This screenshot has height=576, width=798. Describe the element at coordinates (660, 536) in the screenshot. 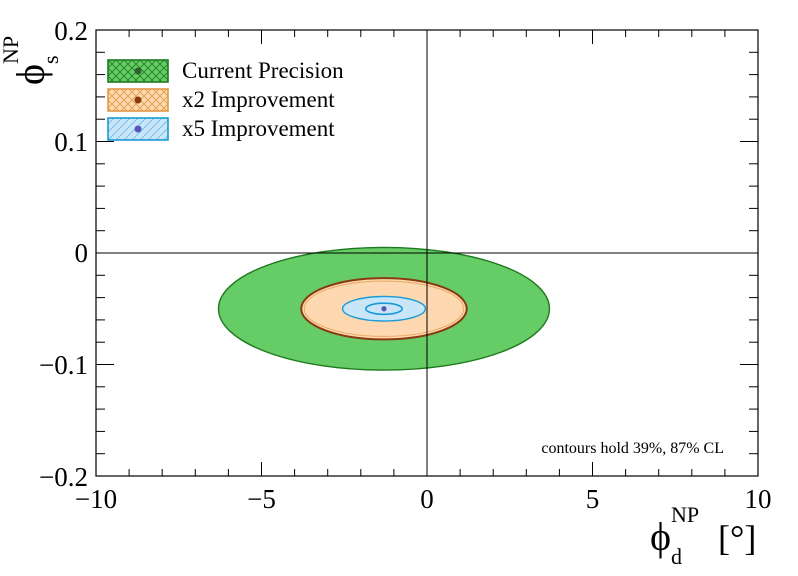

I see `x-axis-symbol: ϕ` at that location.